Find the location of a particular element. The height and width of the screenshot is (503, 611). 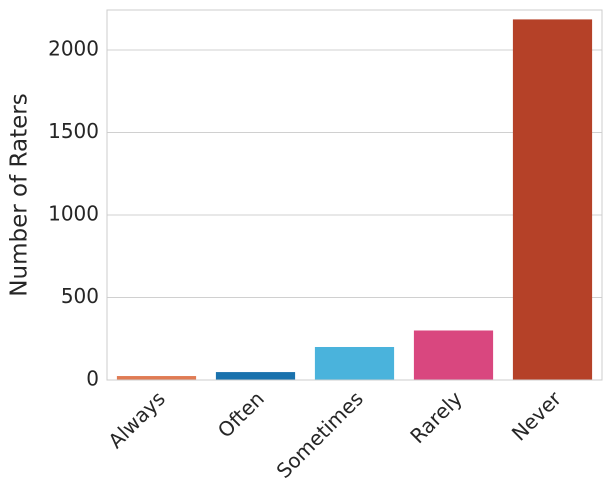

y-tick-label: 2000 is located at coordinates (73, 48).